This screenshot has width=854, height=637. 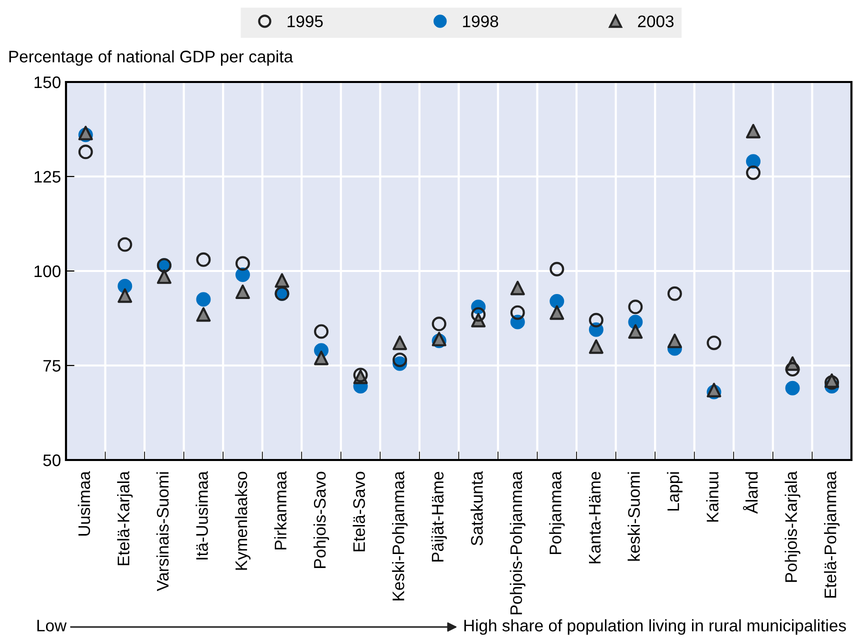 I want to click on x-tick-label: Satakunta, so click(x=476, y=508).